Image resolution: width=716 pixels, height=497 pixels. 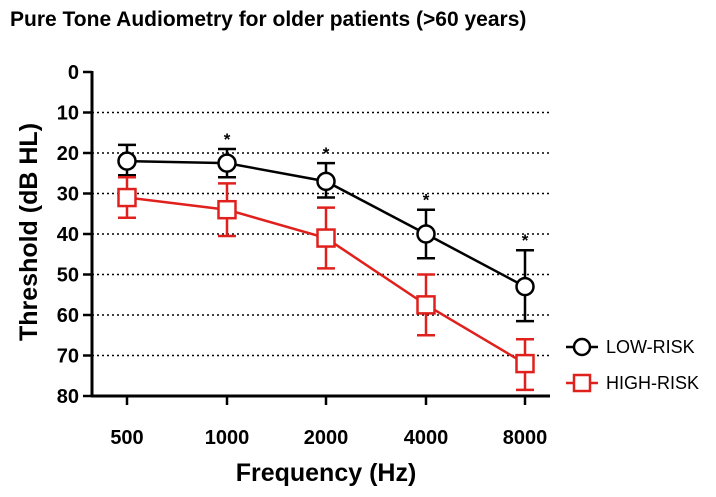 I want to click on significance-marker-8000: *, so click(x=525, y=240).